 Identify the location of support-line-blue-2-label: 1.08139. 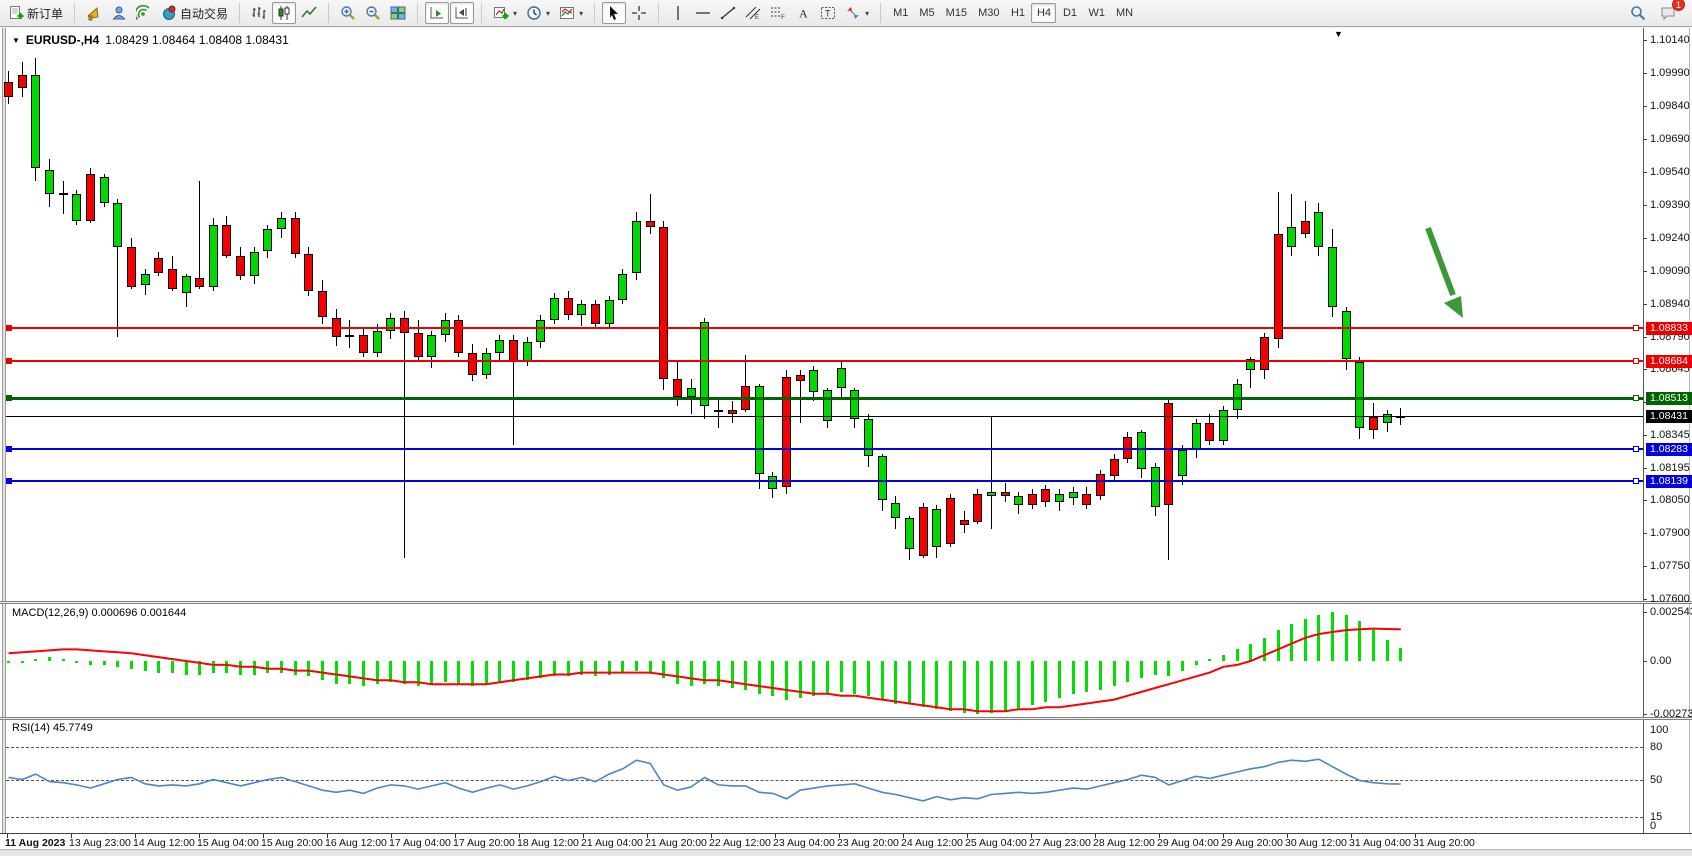
(1669, 481).